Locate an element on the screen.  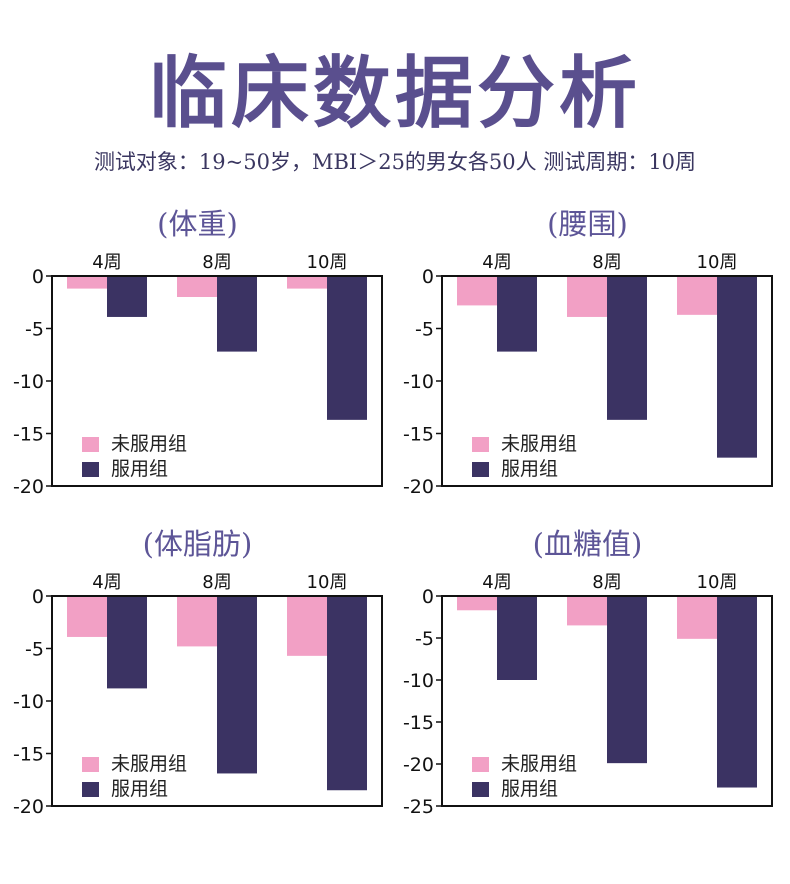
bar-chart-blood-sugar: 0 -5 -10 -15 -20 -25 4周 8周 10周 is located at coordinates (588, 695).